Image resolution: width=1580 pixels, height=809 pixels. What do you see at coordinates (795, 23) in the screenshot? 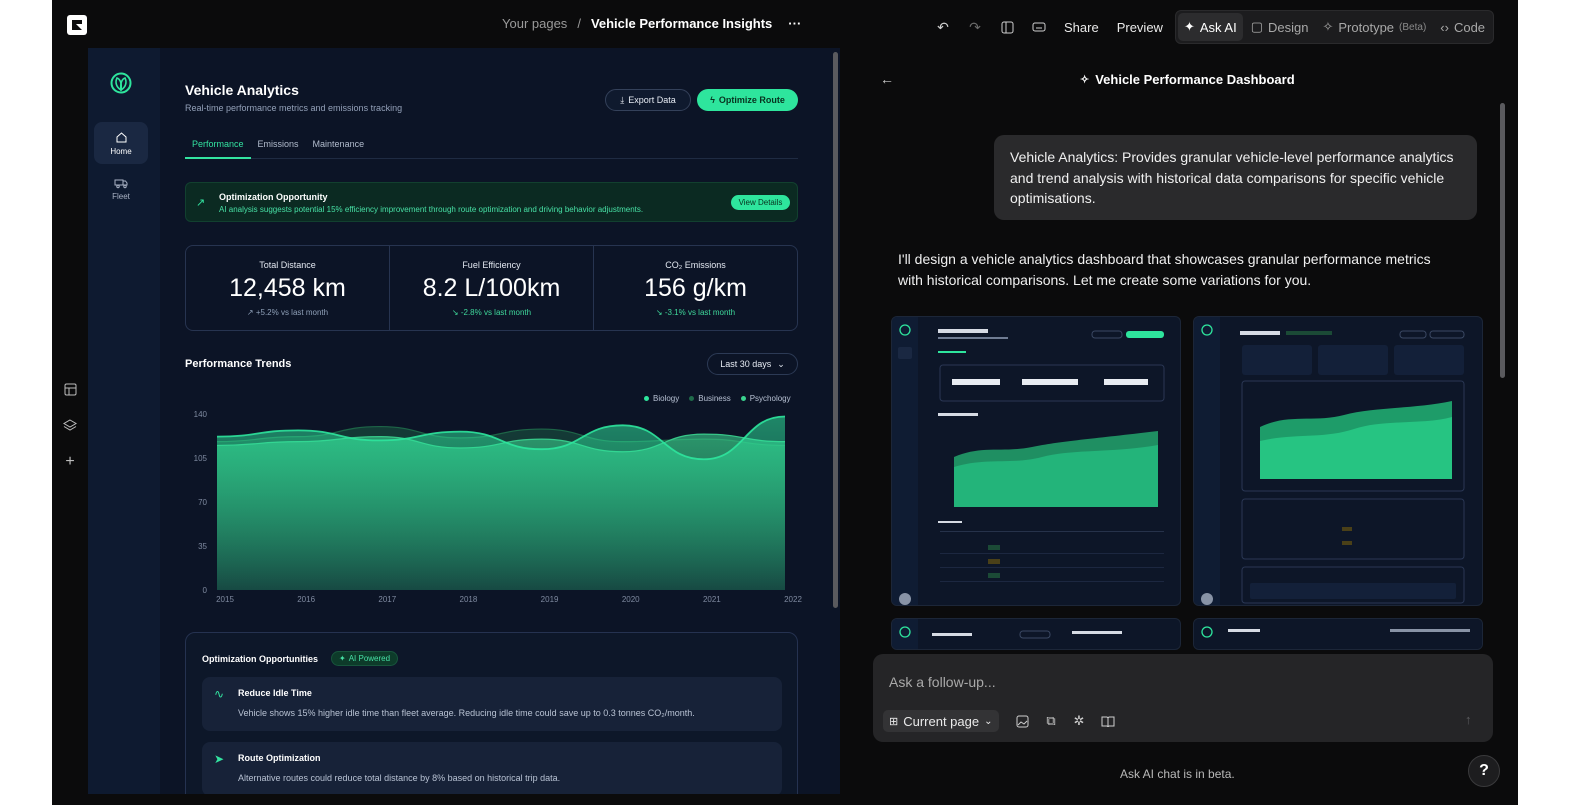
I see `more-options-icon: ···` at bounding box center [795, 23].